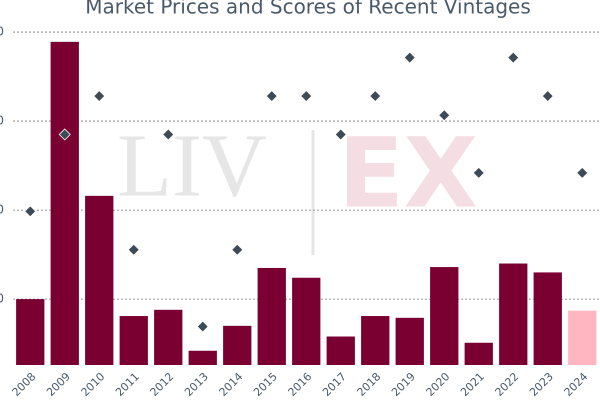 Image resolution: width=600 pixels, height=403 pixels. Describe the element at coordinates (507, 384) in the screenshot. I see `x-tick-label: 2022` at that location.